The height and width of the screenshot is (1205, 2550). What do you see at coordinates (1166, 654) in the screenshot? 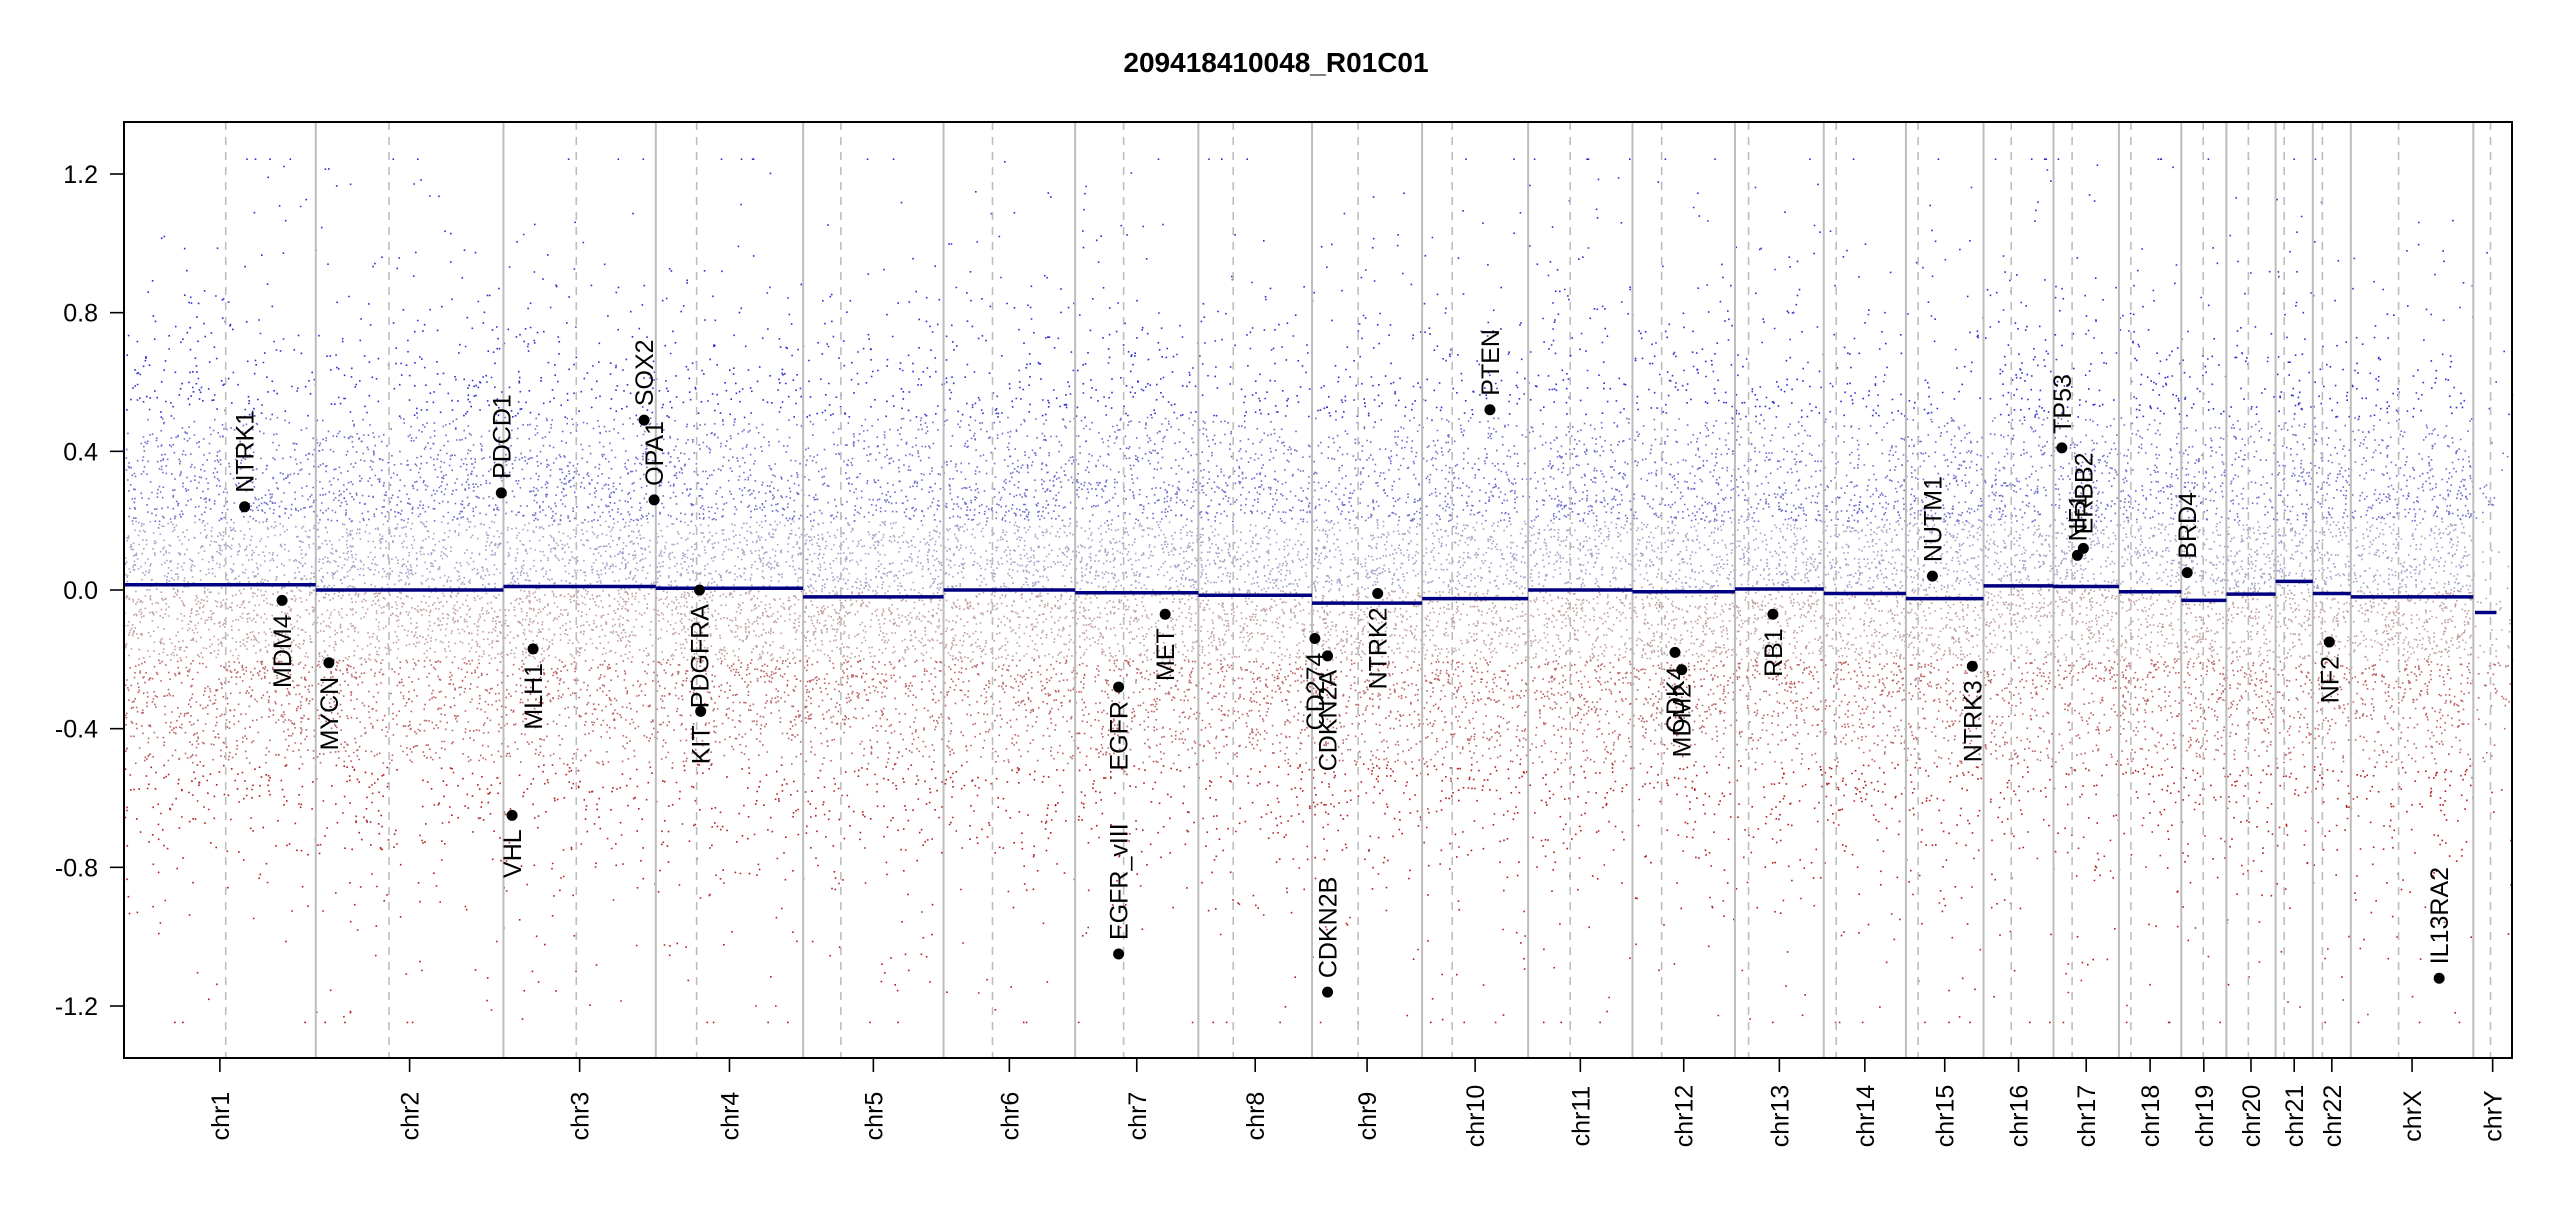
I see `gene-label-MET: MET` at bounding box center [1166, 654].